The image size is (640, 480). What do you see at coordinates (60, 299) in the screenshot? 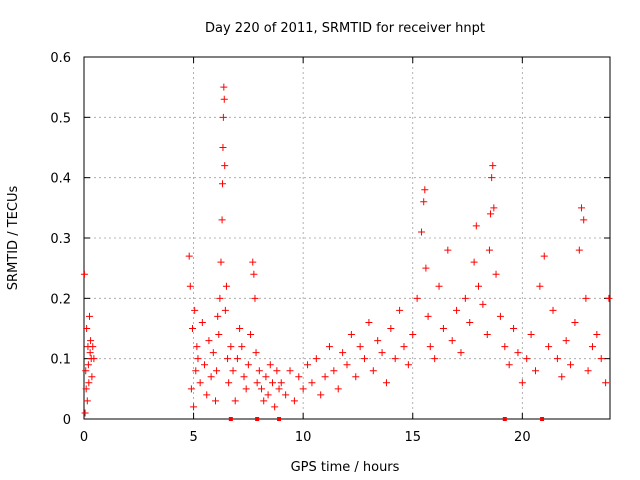
I see `y-tick-label: 0.2` at bounding box center [60, 299].